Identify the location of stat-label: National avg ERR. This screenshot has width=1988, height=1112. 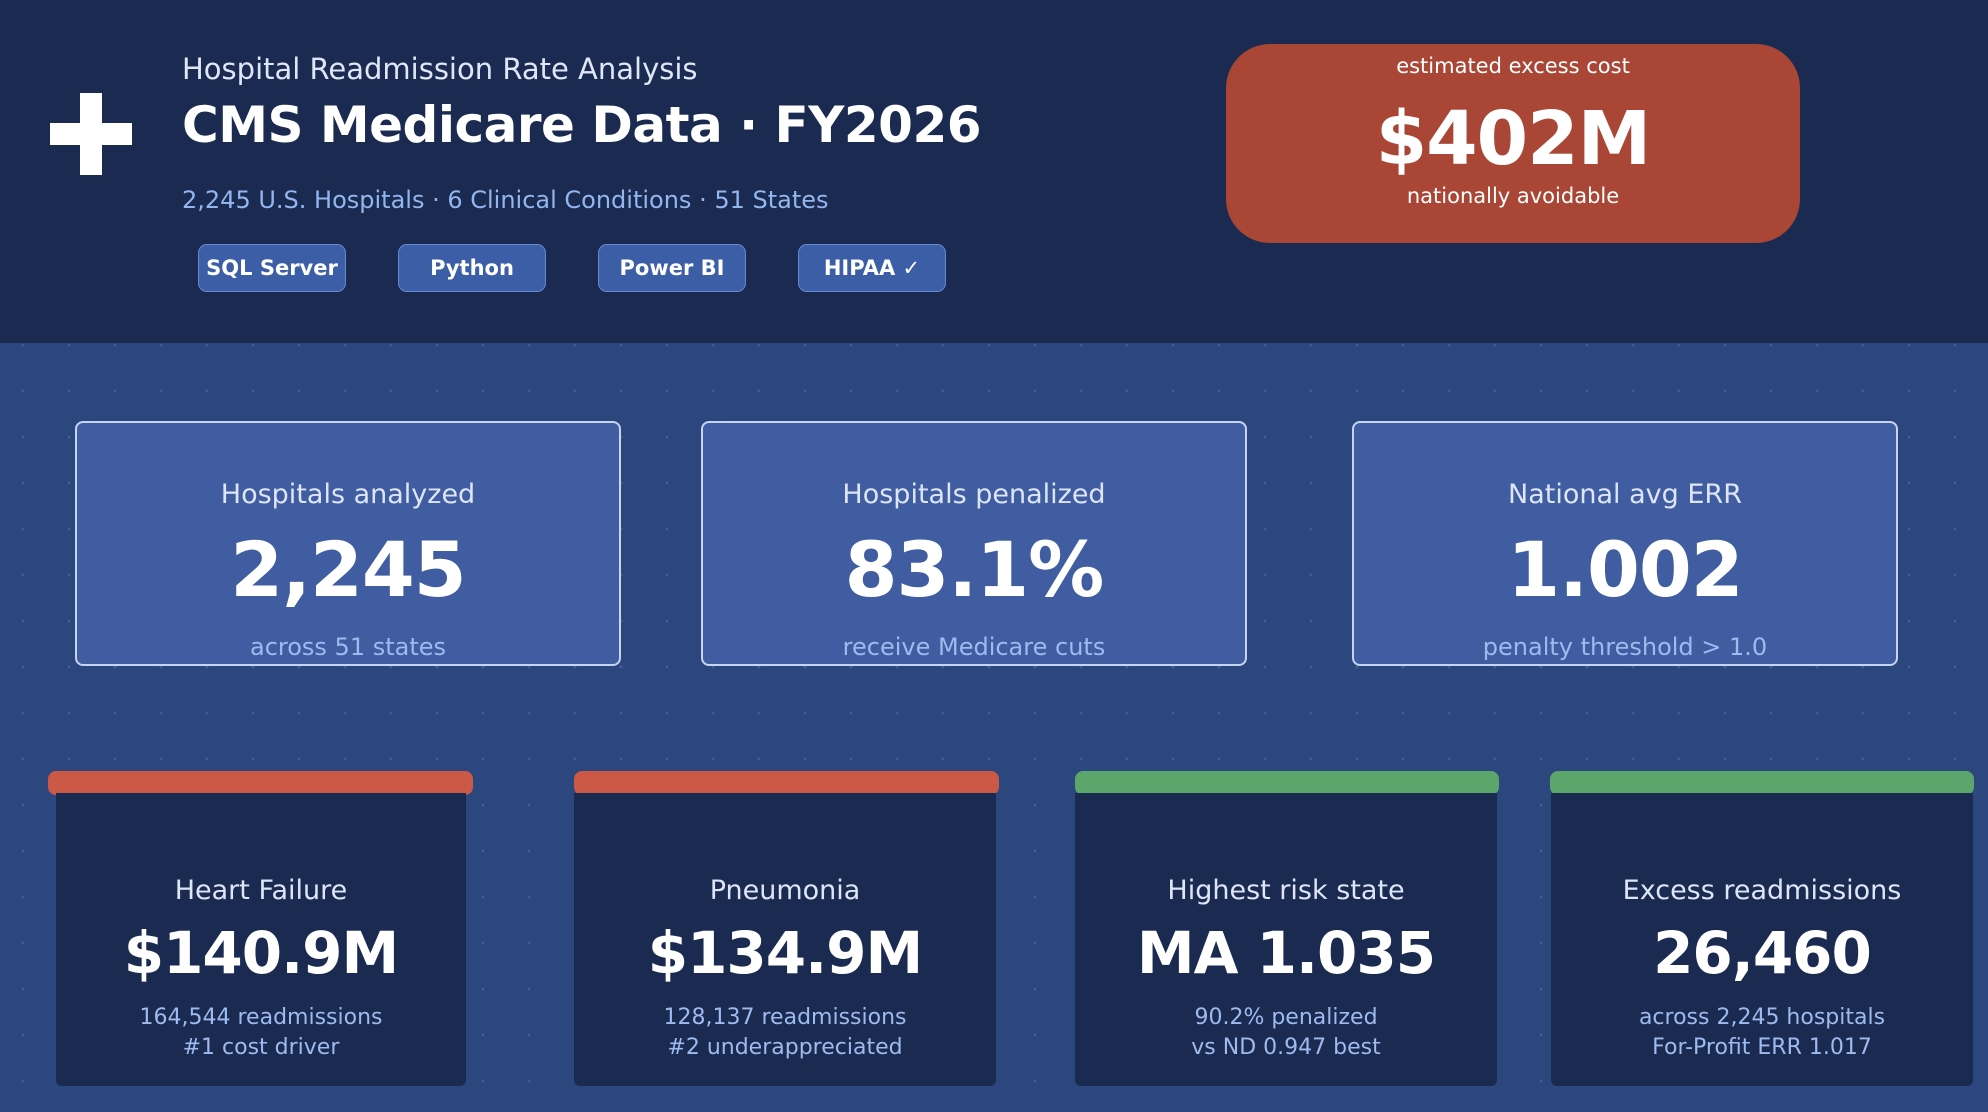
(1625, 494).